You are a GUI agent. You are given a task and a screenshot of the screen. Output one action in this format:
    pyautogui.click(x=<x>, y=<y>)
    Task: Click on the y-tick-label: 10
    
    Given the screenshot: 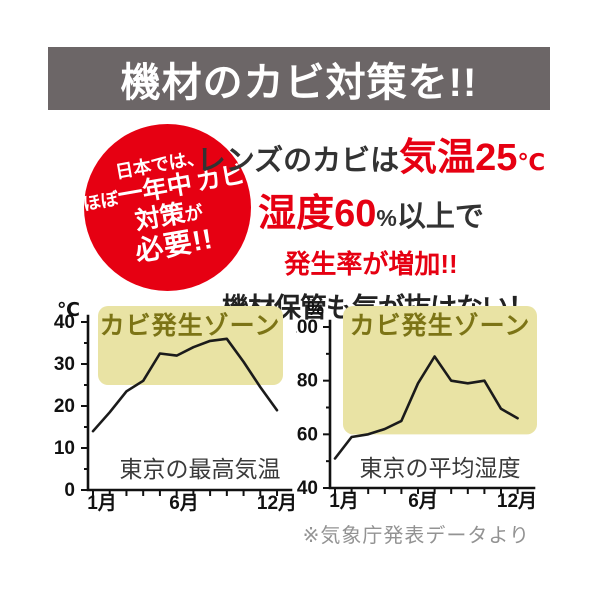 What is the action you would take?
    pyautogui.click(x=64, y=448)
    